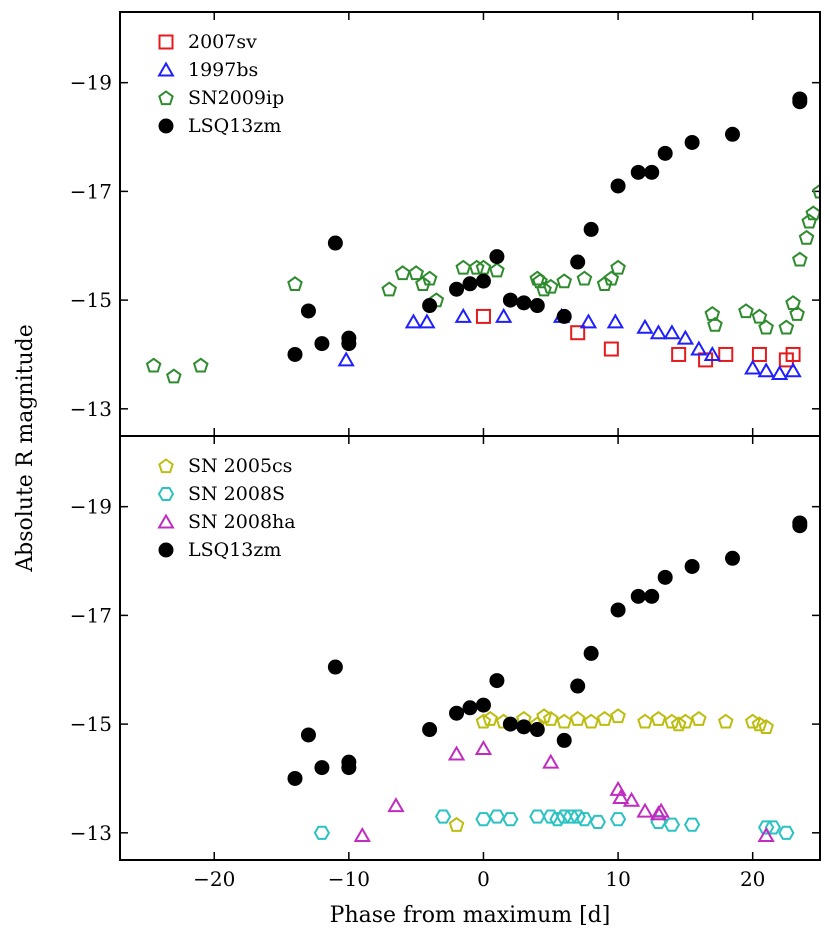  Describe the element at coordinates (236, 494) in the screenshot. I see `legend-label: SN 2008S` at that location.